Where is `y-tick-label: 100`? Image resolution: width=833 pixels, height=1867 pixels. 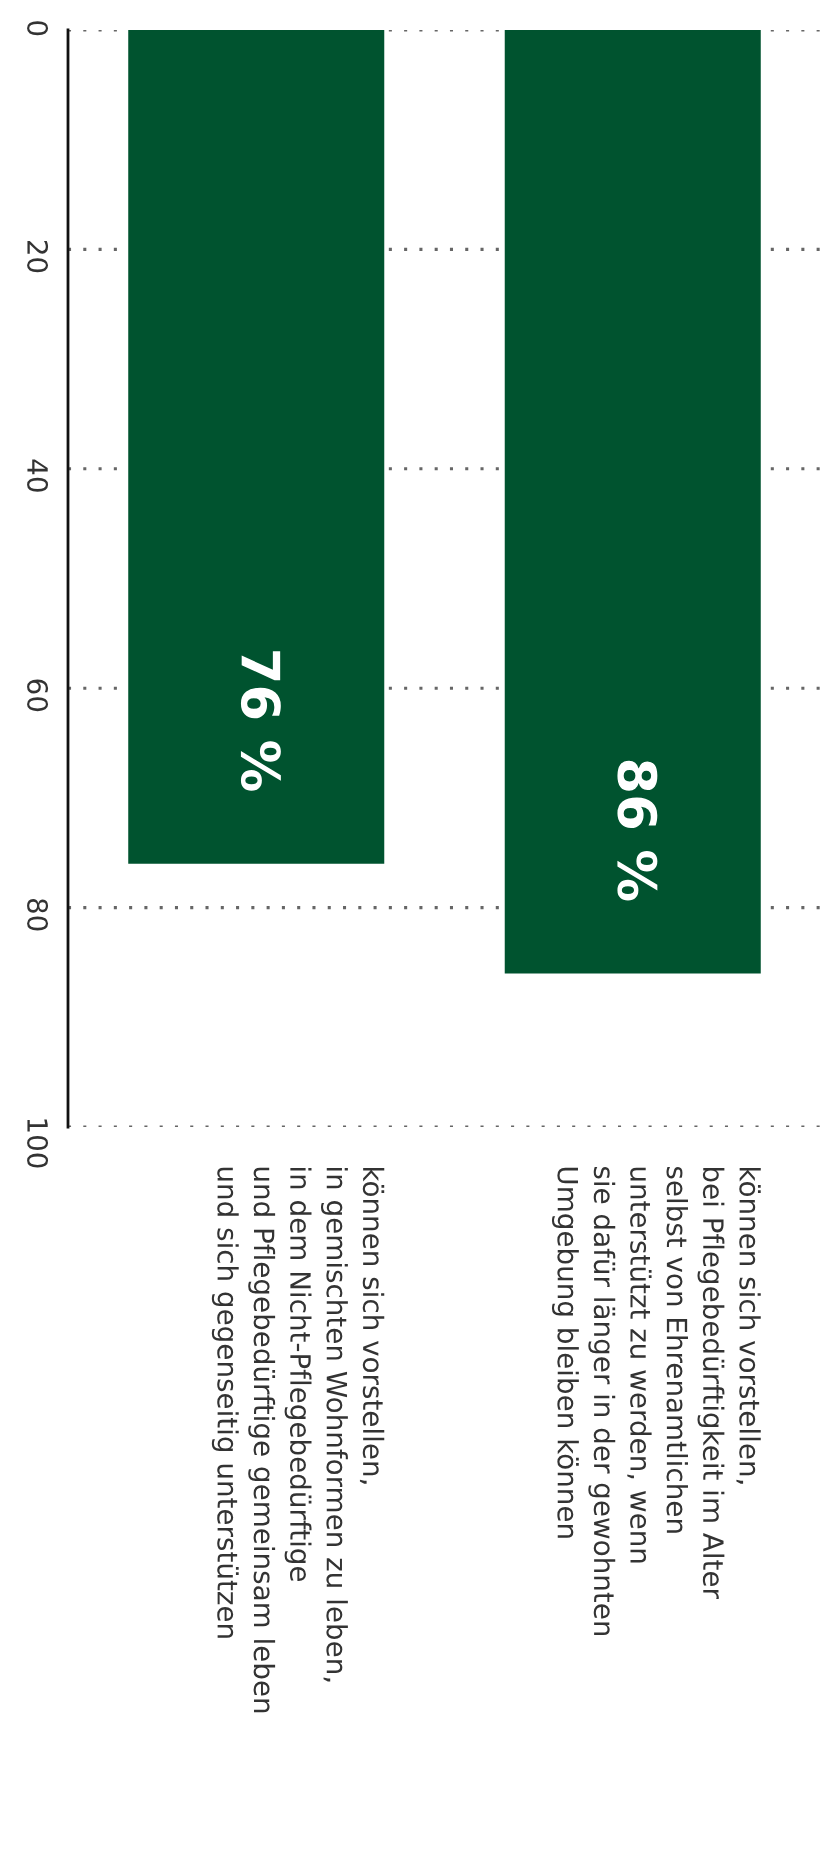
y-tick-label: 100 is located at coordinates (38, 1143).